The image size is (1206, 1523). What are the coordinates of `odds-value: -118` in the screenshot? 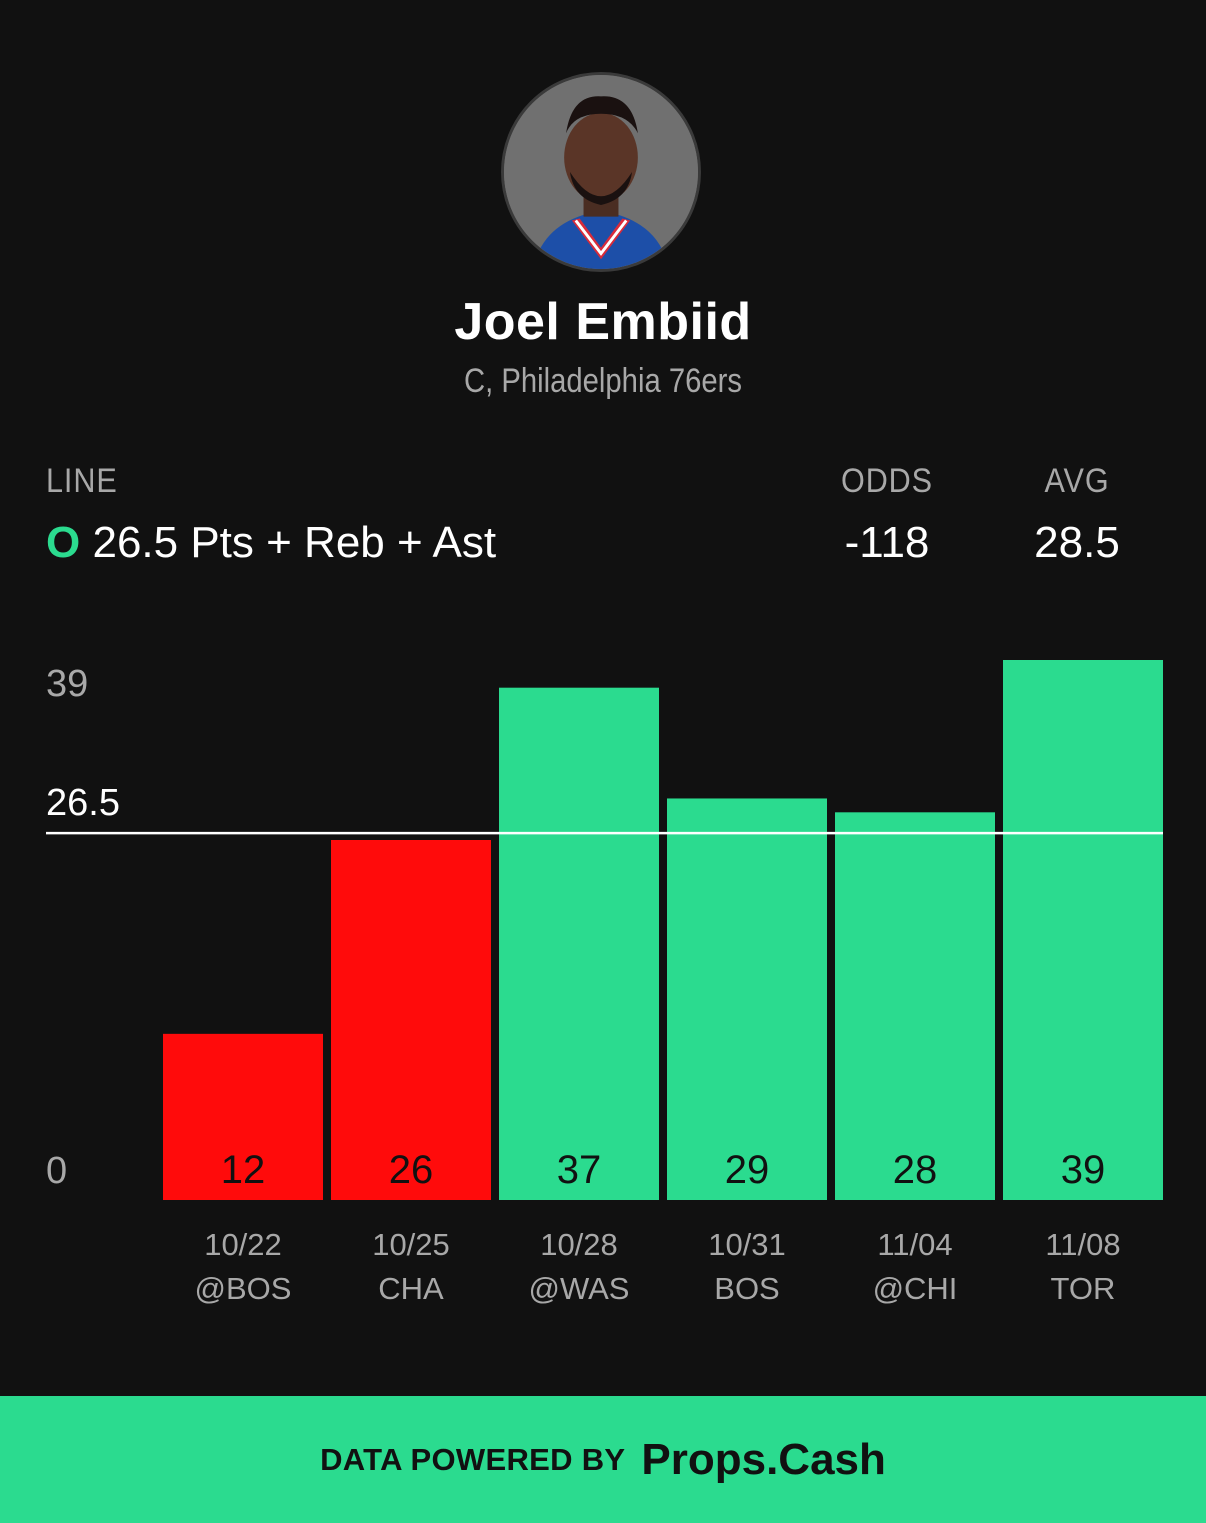 It's located at (887, 542).